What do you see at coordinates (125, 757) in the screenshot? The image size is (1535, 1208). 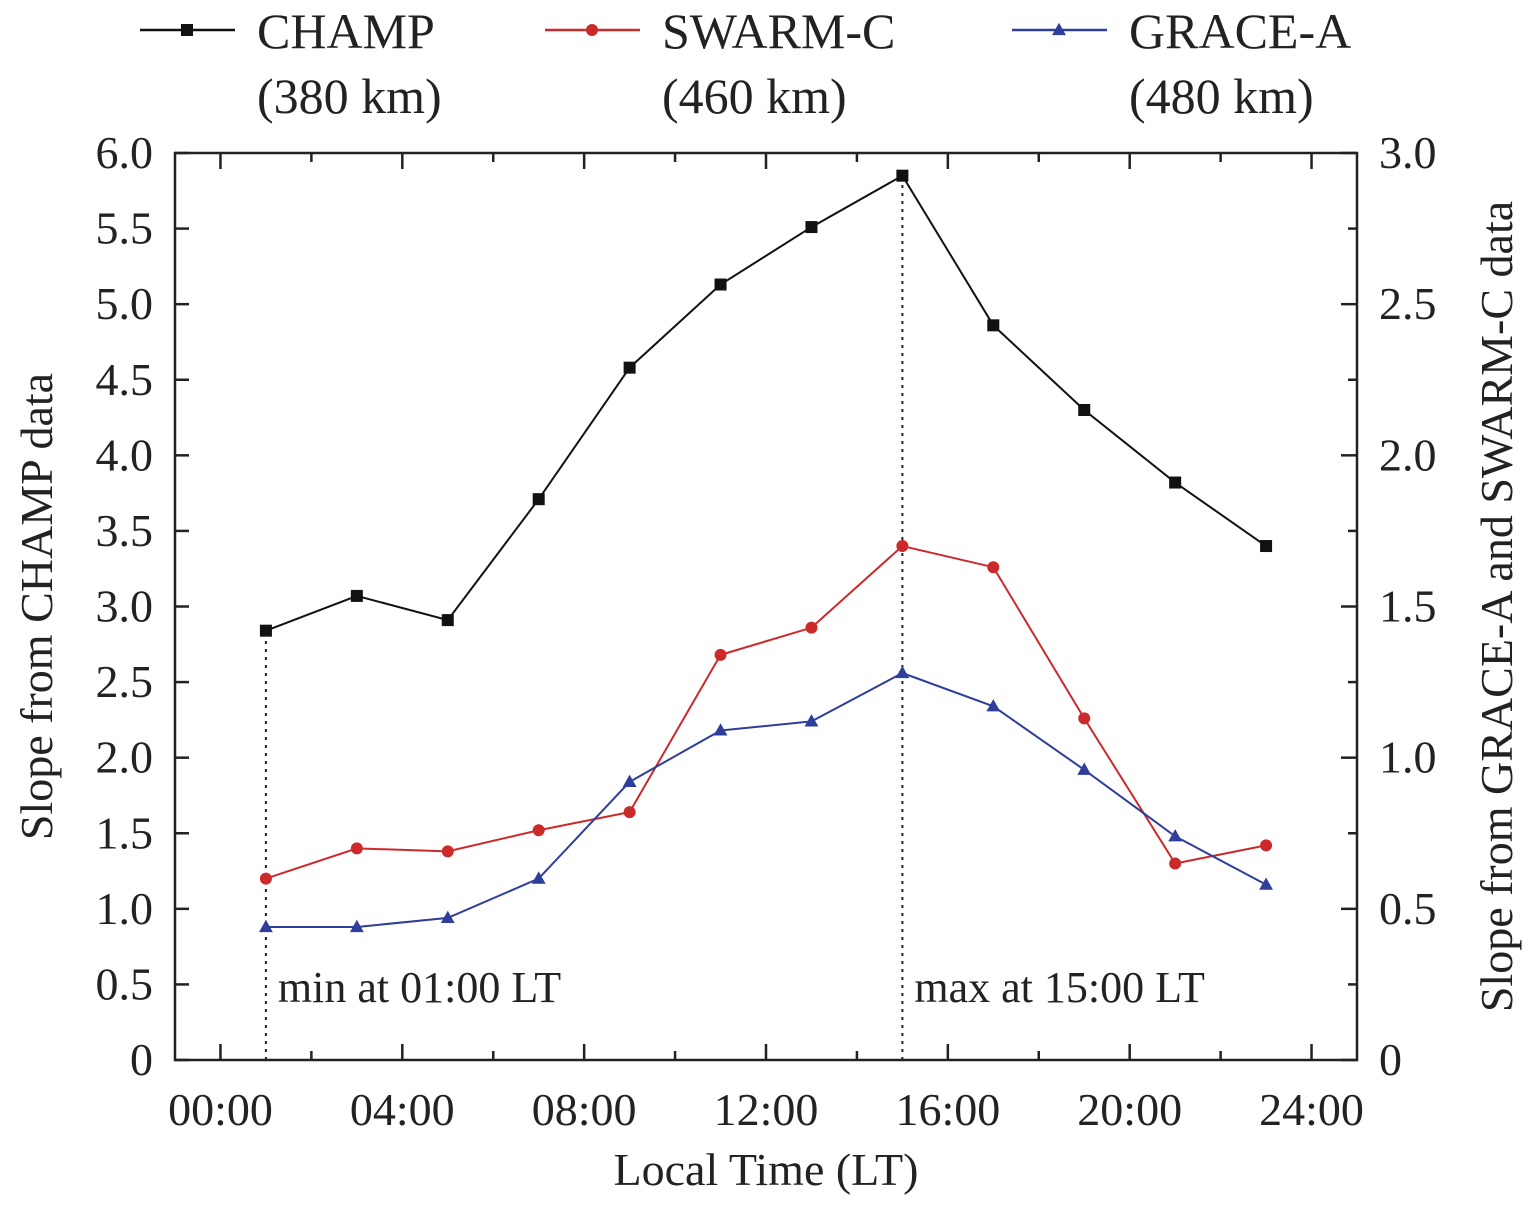 I see `y-left-tick-label: 2.0` at bounding box center [125, 757].